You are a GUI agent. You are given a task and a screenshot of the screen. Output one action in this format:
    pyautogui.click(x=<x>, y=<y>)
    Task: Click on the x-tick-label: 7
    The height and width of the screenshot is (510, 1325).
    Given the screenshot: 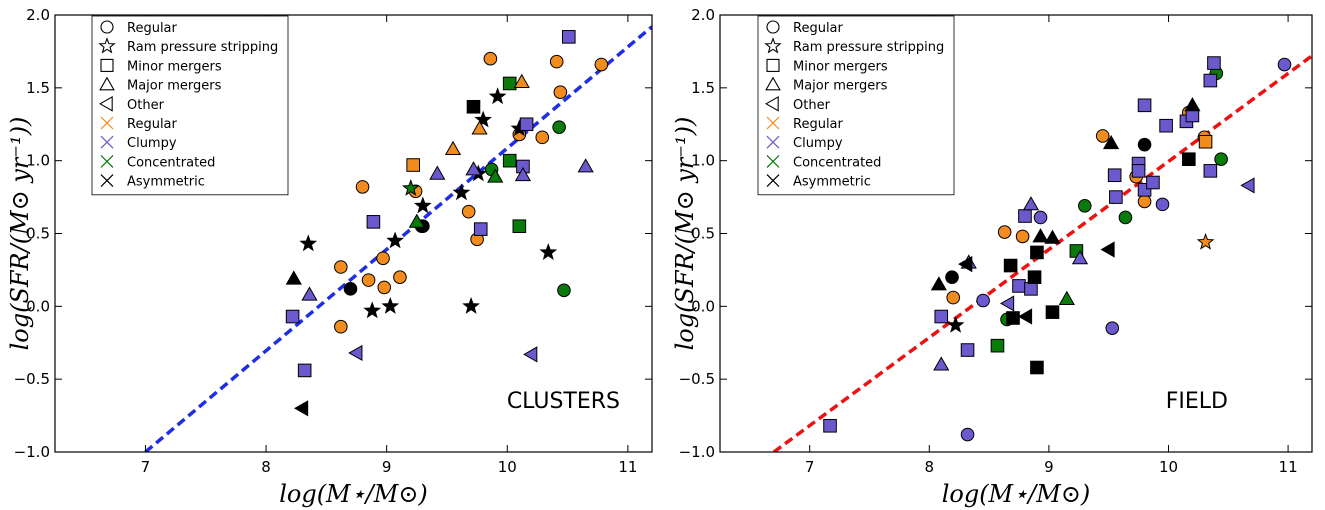 What is the action you would take?
    pyautogui.click(x=810, y=467)
    